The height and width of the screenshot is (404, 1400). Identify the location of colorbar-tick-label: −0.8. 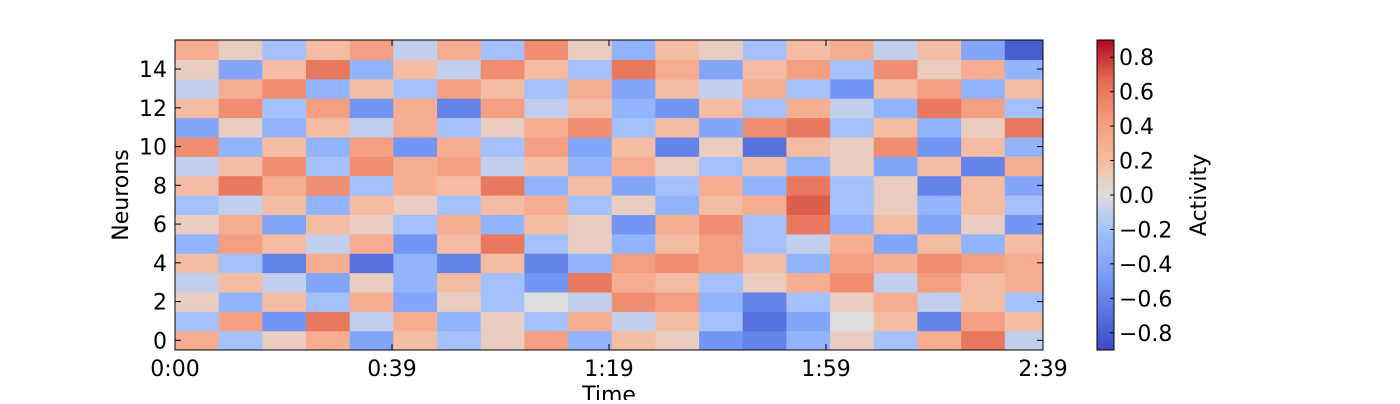
(1145, 334).